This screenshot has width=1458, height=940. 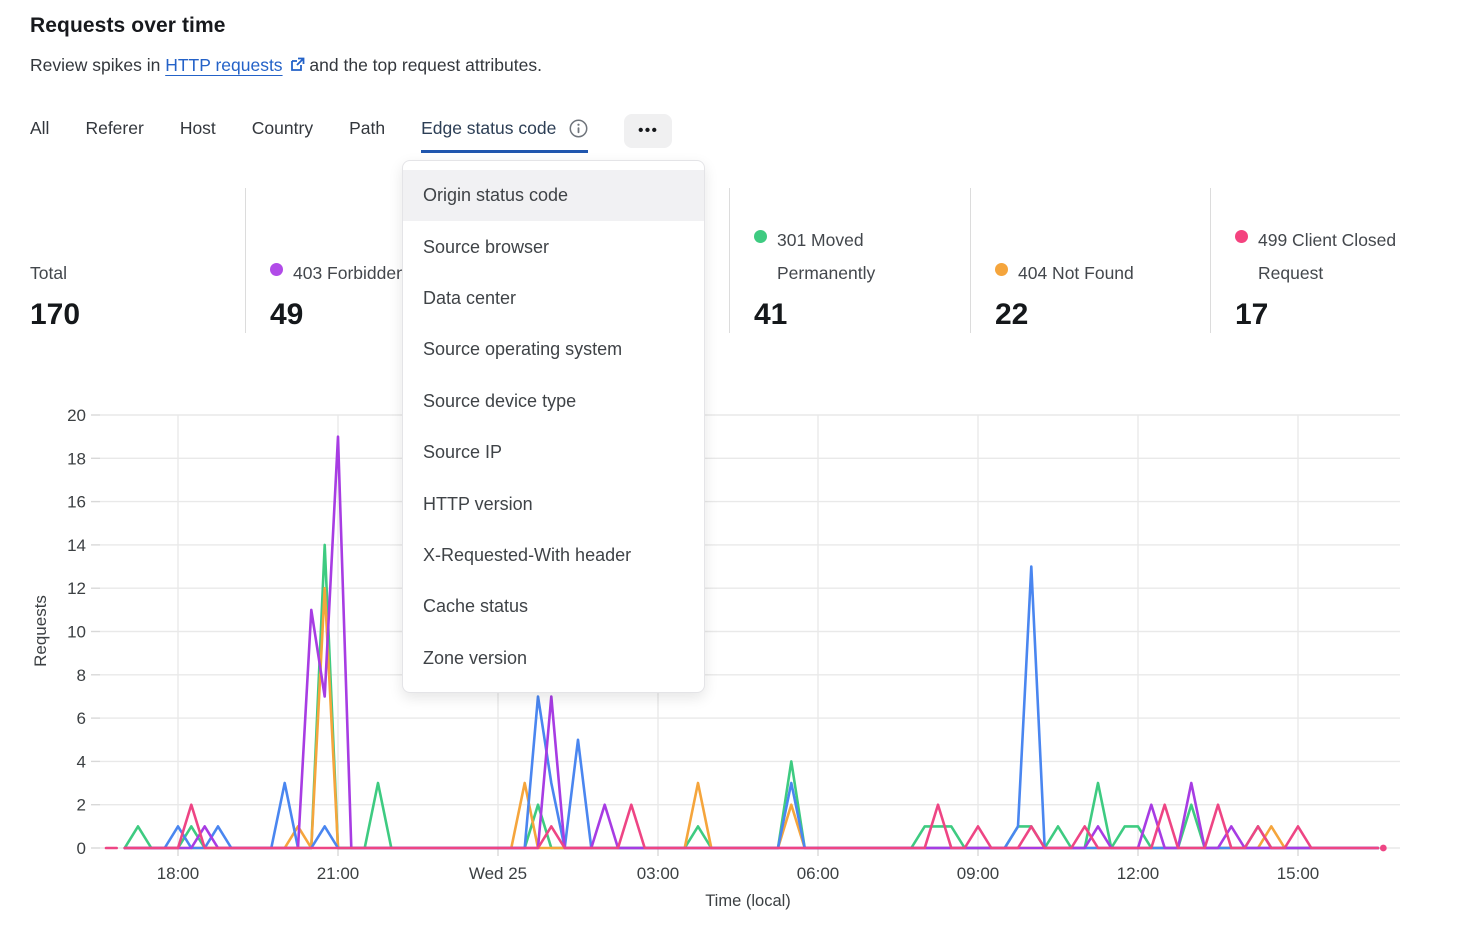 What do you see at coordinates (1090, 260) in the screenshot?
I see `stat-404: 404 Not Found 22` at bounding box center [1090, 260].